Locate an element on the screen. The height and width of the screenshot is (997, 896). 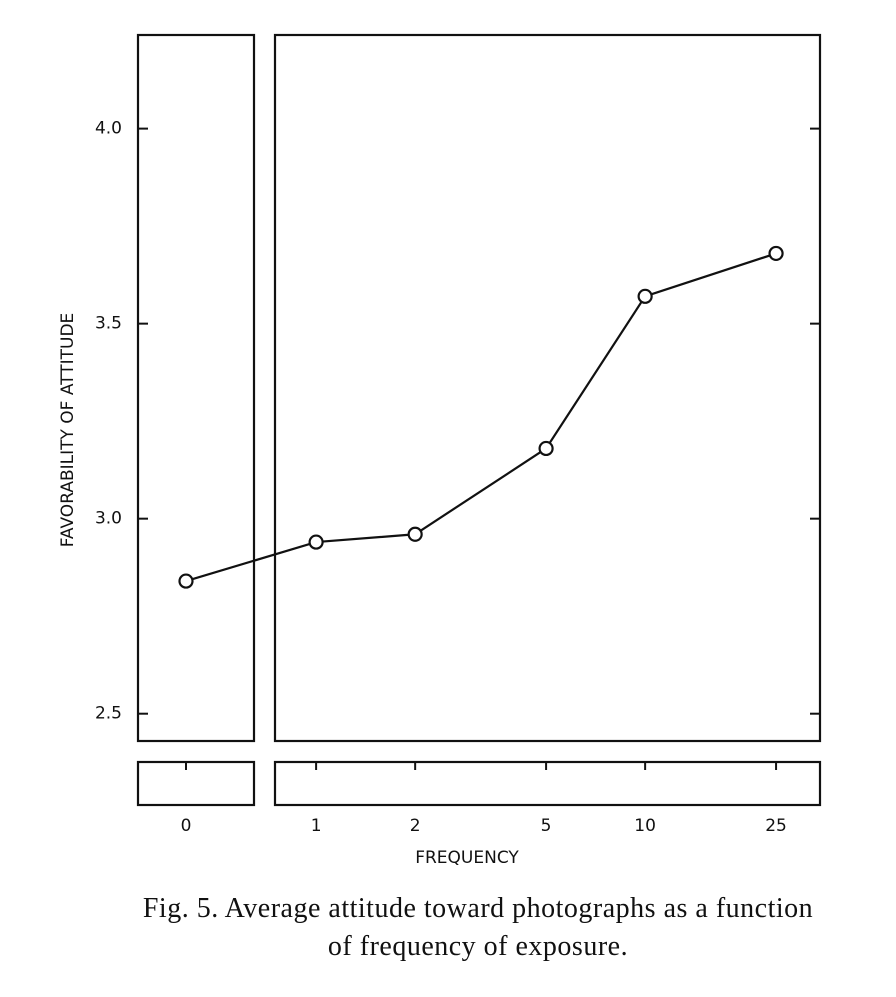
x-tick-label: 0 is located at coordinates (186, 826).